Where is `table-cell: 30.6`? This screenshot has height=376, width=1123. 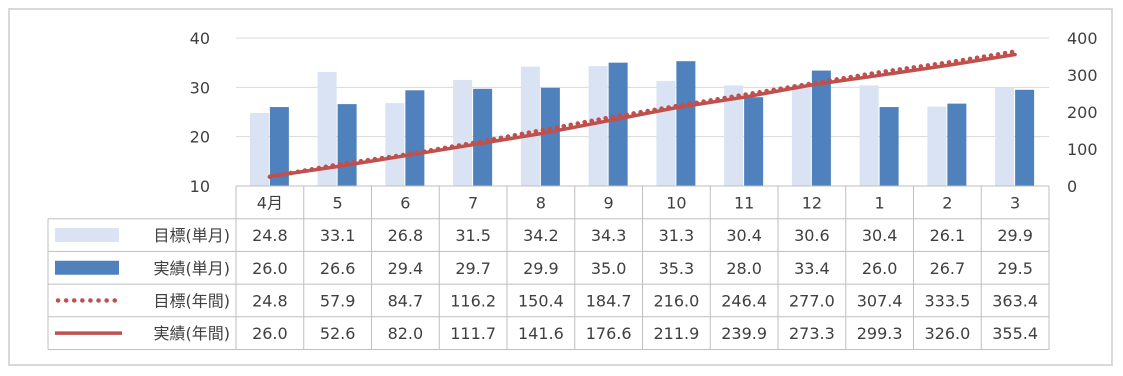
table-cell: 30.6 is located at coordinates (812, 235).